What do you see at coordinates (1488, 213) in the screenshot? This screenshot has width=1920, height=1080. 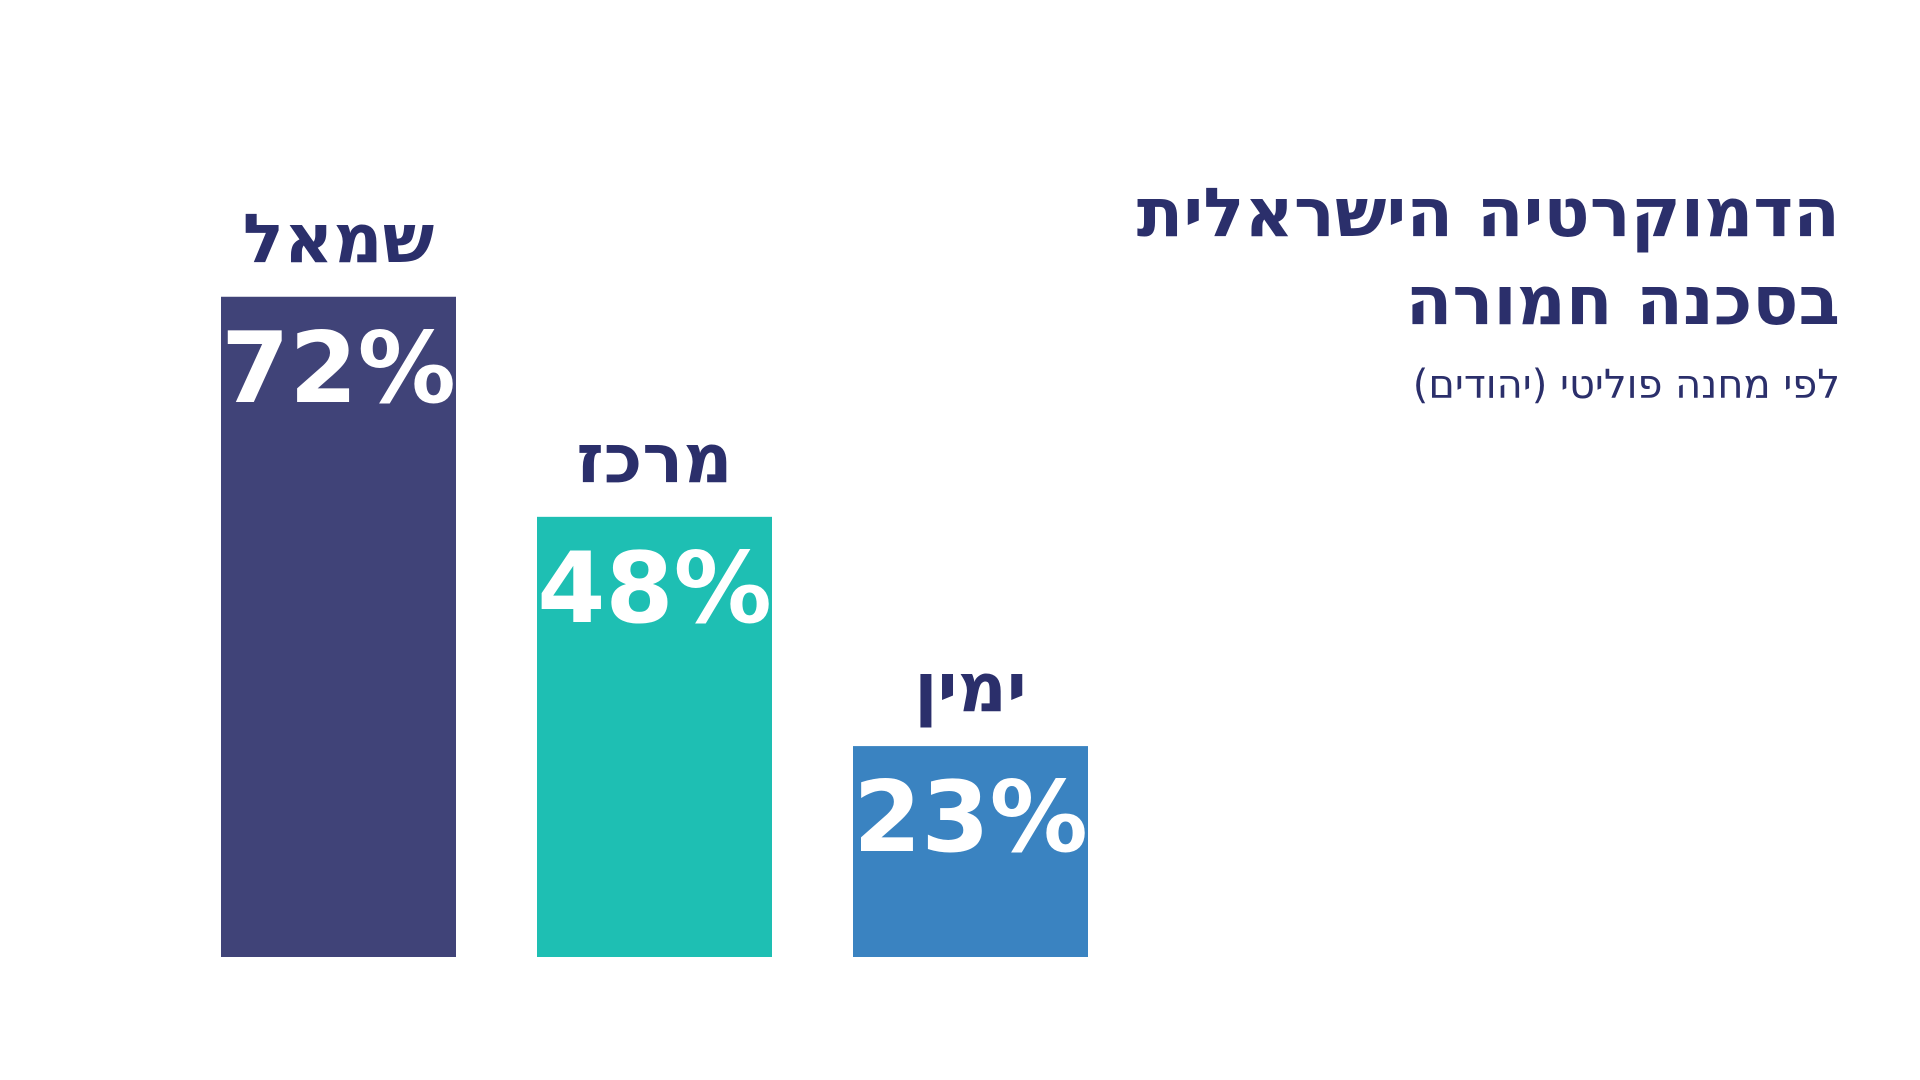 I see `chart-title-line-1: הדמוקרטיה הישראלית` at bounding box center [1488, 213].